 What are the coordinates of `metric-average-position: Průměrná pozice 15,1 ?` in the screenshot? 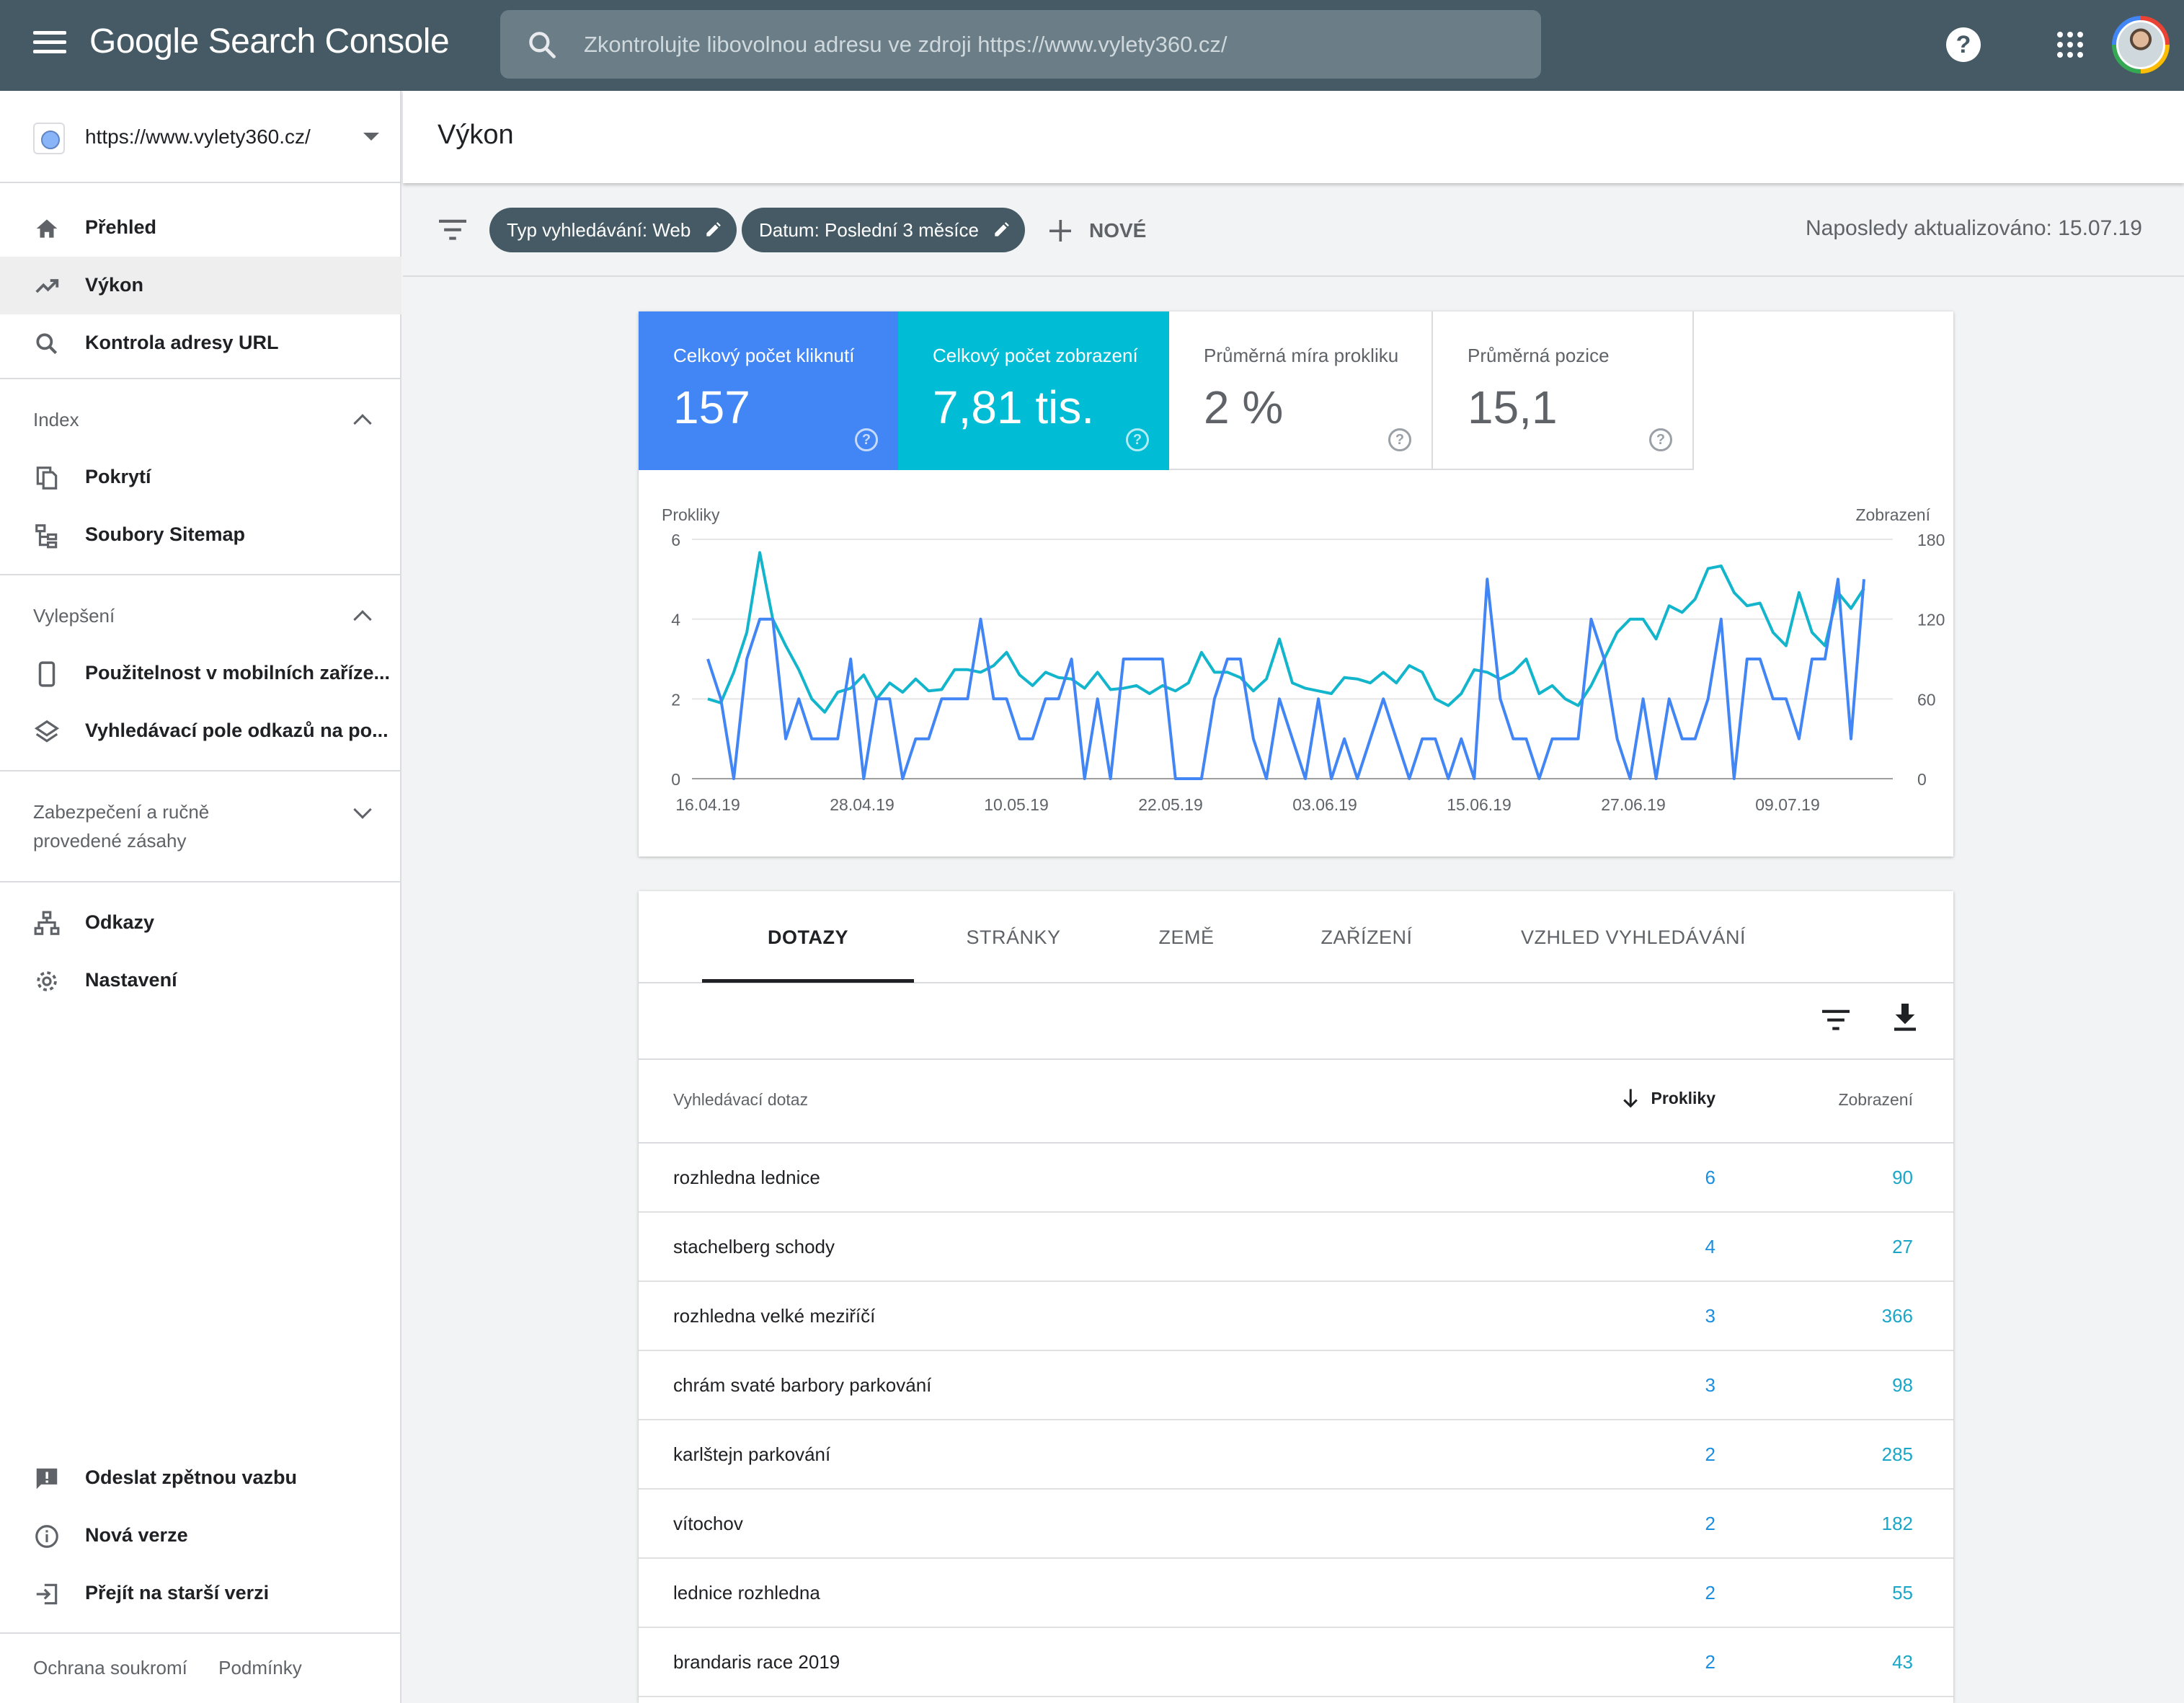 It's located at (1563, 390).